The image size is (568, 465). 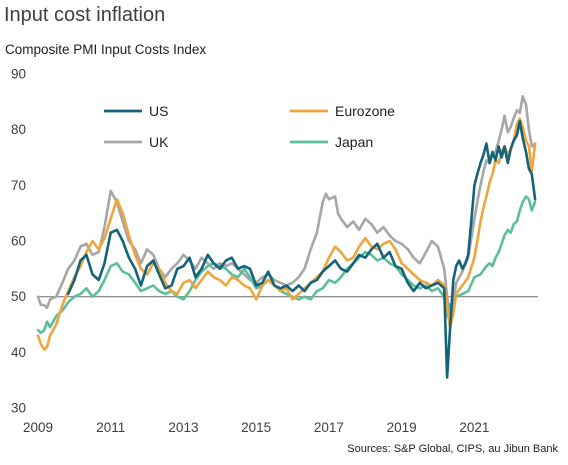 I want to click on legend-label-us: US, so click(x=158, y=111).